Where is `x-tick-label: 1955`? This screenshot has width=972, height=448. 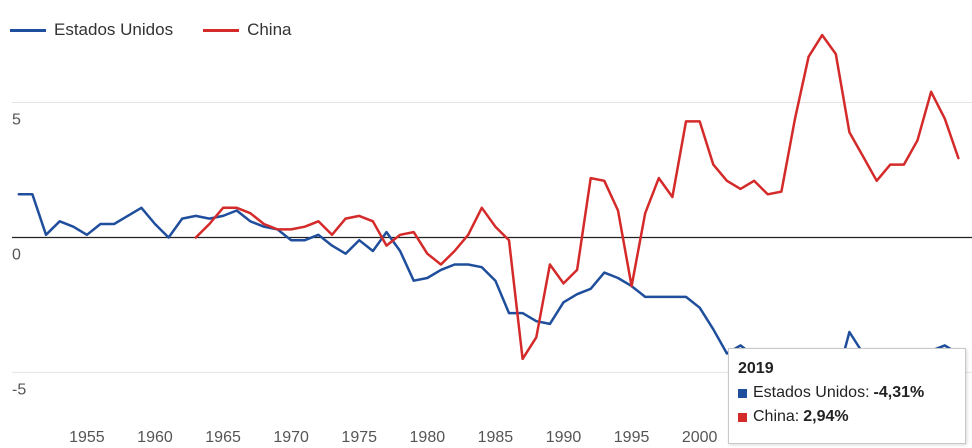 x-tick-label: 1955 is located at coordinates (87, 437).